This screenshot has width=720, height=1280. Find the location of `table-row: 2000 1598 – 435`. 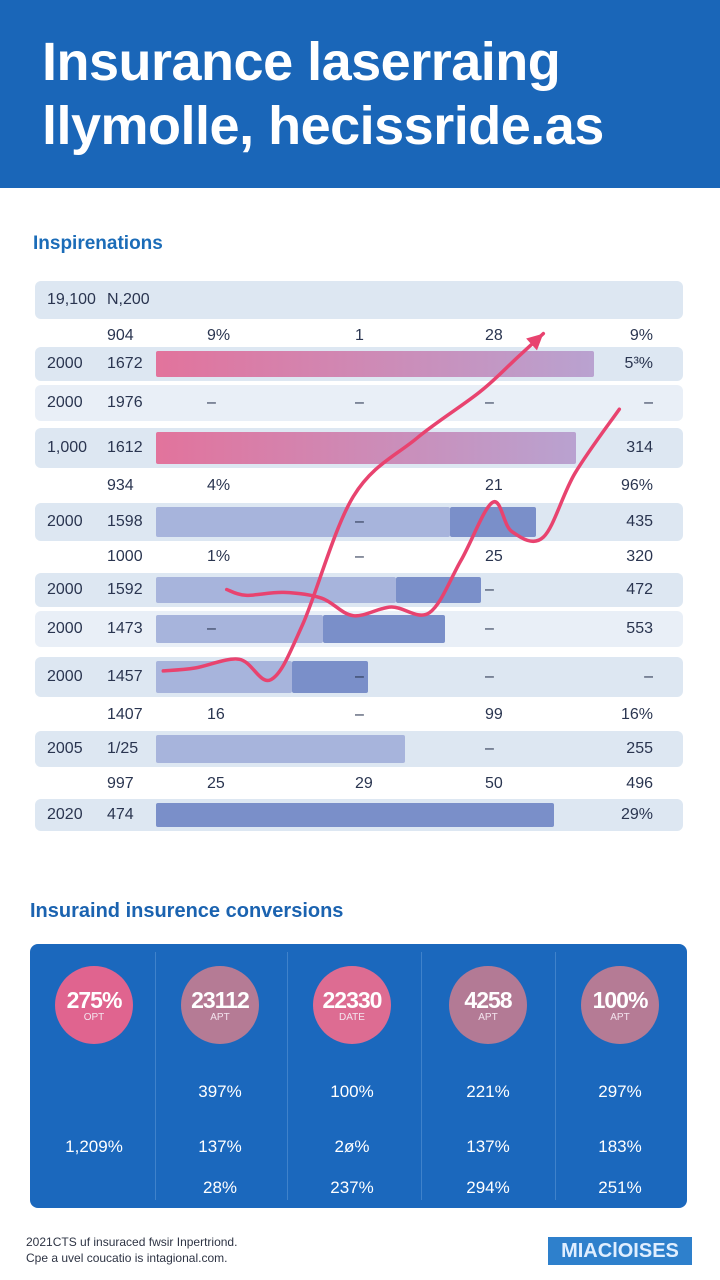

table-row: 2000 1598 – 435 is located at coordinates (359, 522).